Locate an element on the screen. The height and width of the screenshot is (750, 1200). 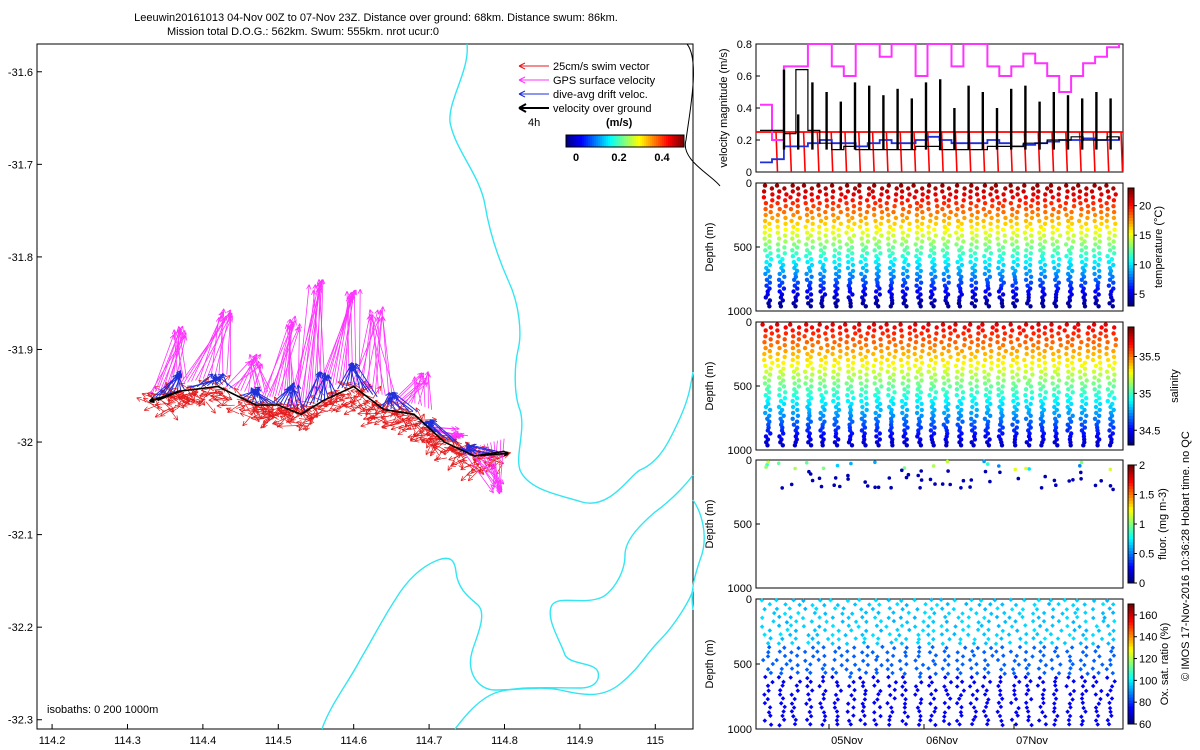
swim-dive-spike is located at coordinates (915, 152).